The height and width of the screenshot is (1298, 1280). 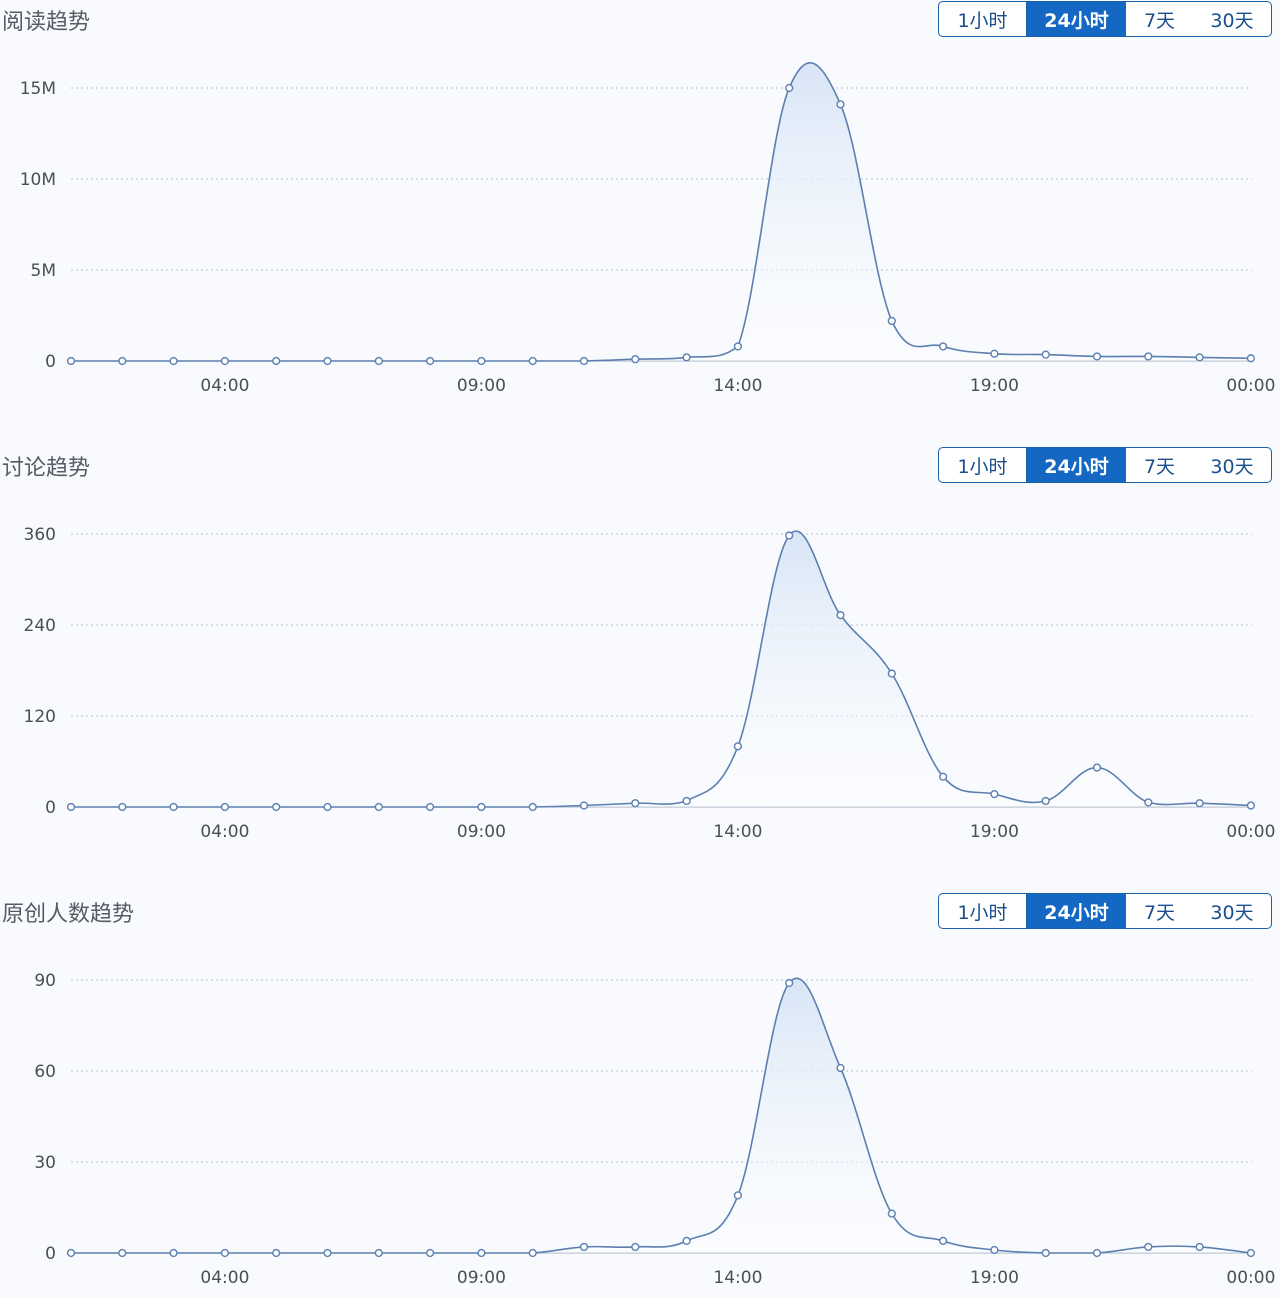 What do you see at coordinates (46, 468) in the screenshot?
I see `panel-title: 讨论趋势` at bounding box center [46, 468].